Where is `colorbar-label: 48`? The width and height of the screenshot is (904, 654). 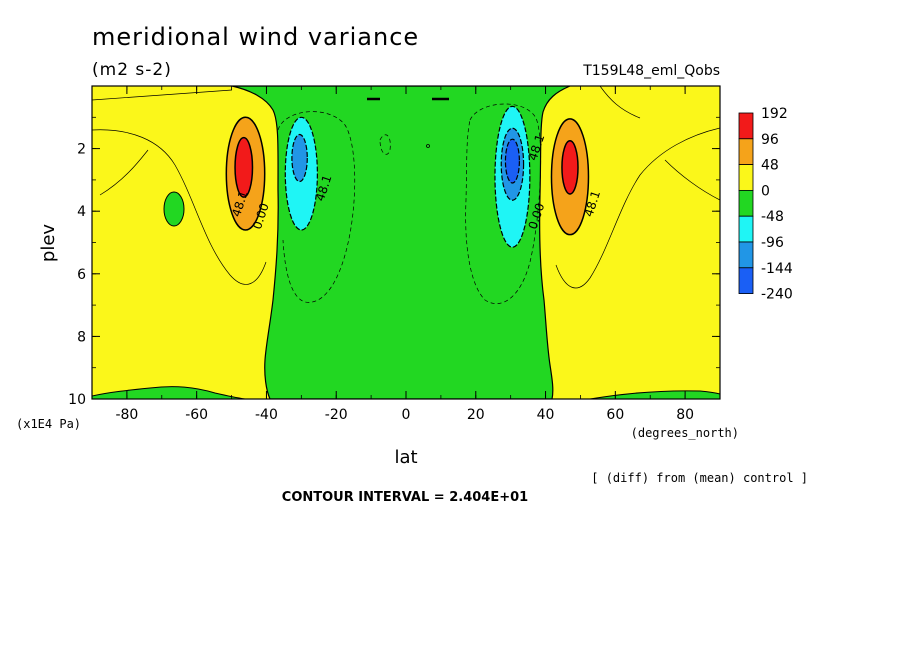 colorbar-label: 48 is located at coordinates (770, 166).